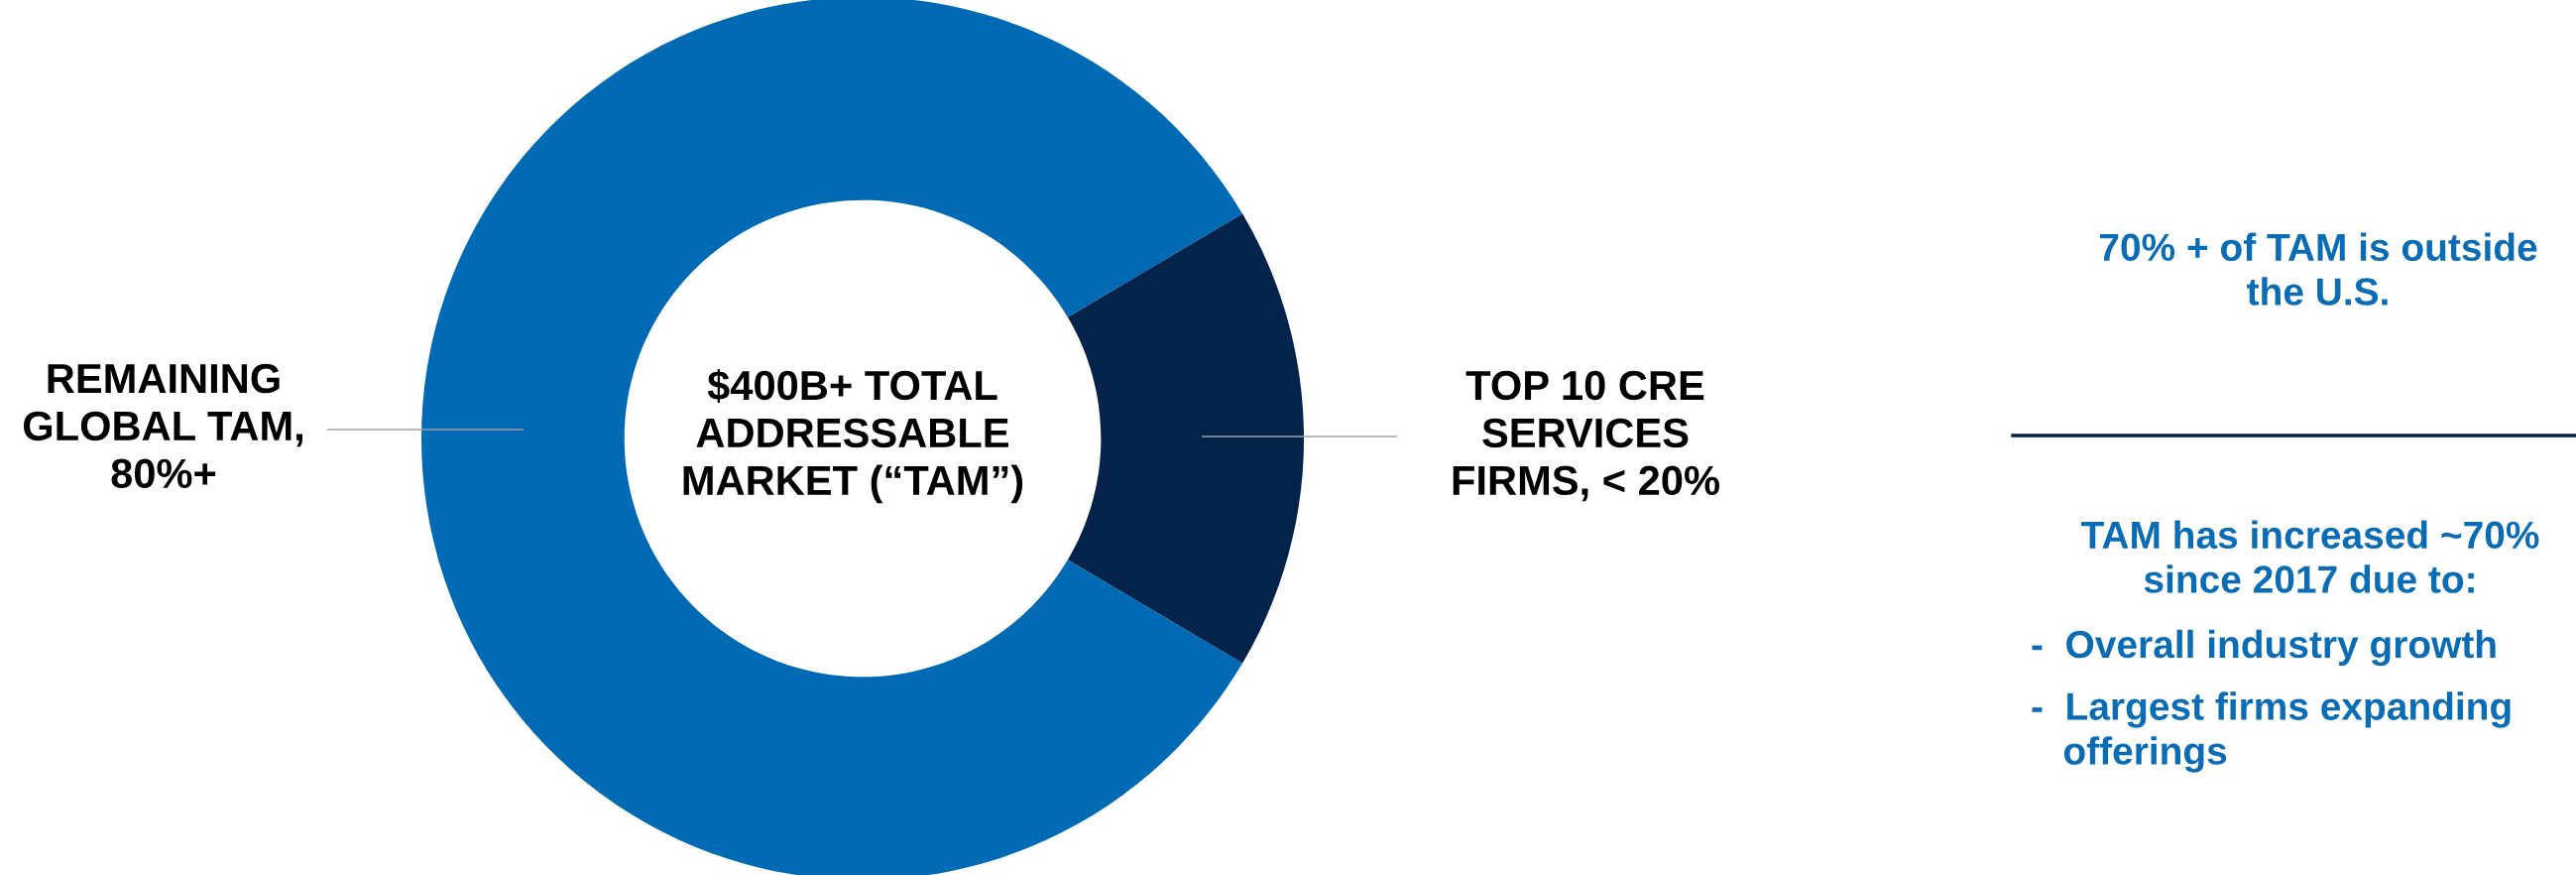 The image size is (2576, 875). Describe the element at coordinates (2310, 556) in the screenshot. I see `text: TAM has increased ~70% since 2017 due to:` at that location.